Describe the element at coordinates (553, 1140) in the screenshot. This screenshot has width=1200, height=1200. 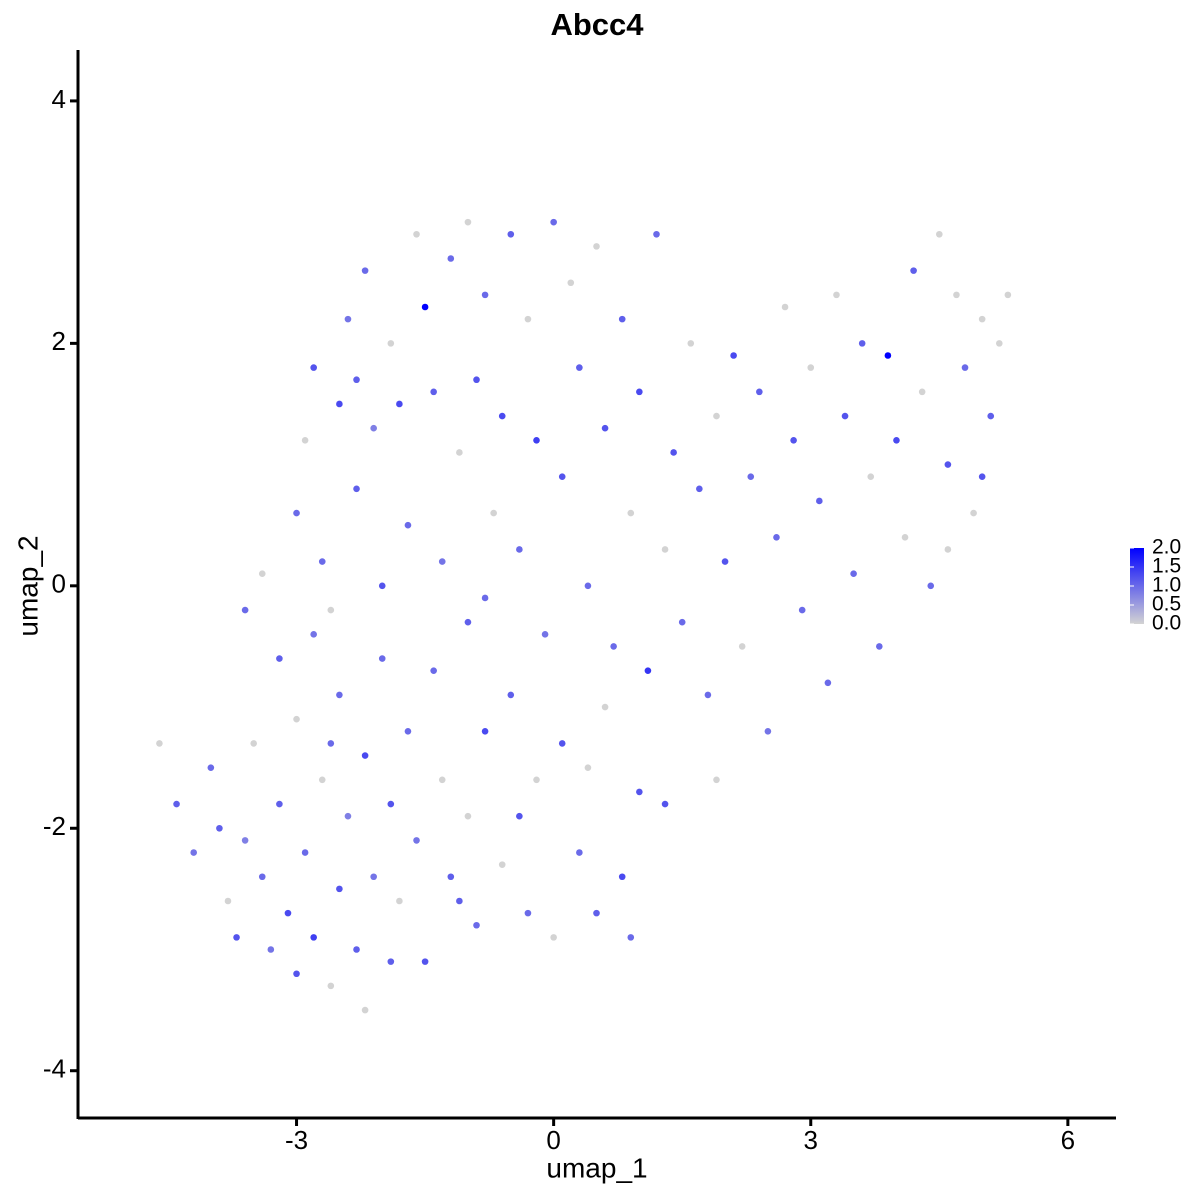
I see `x-tick-label: 0` at that location.